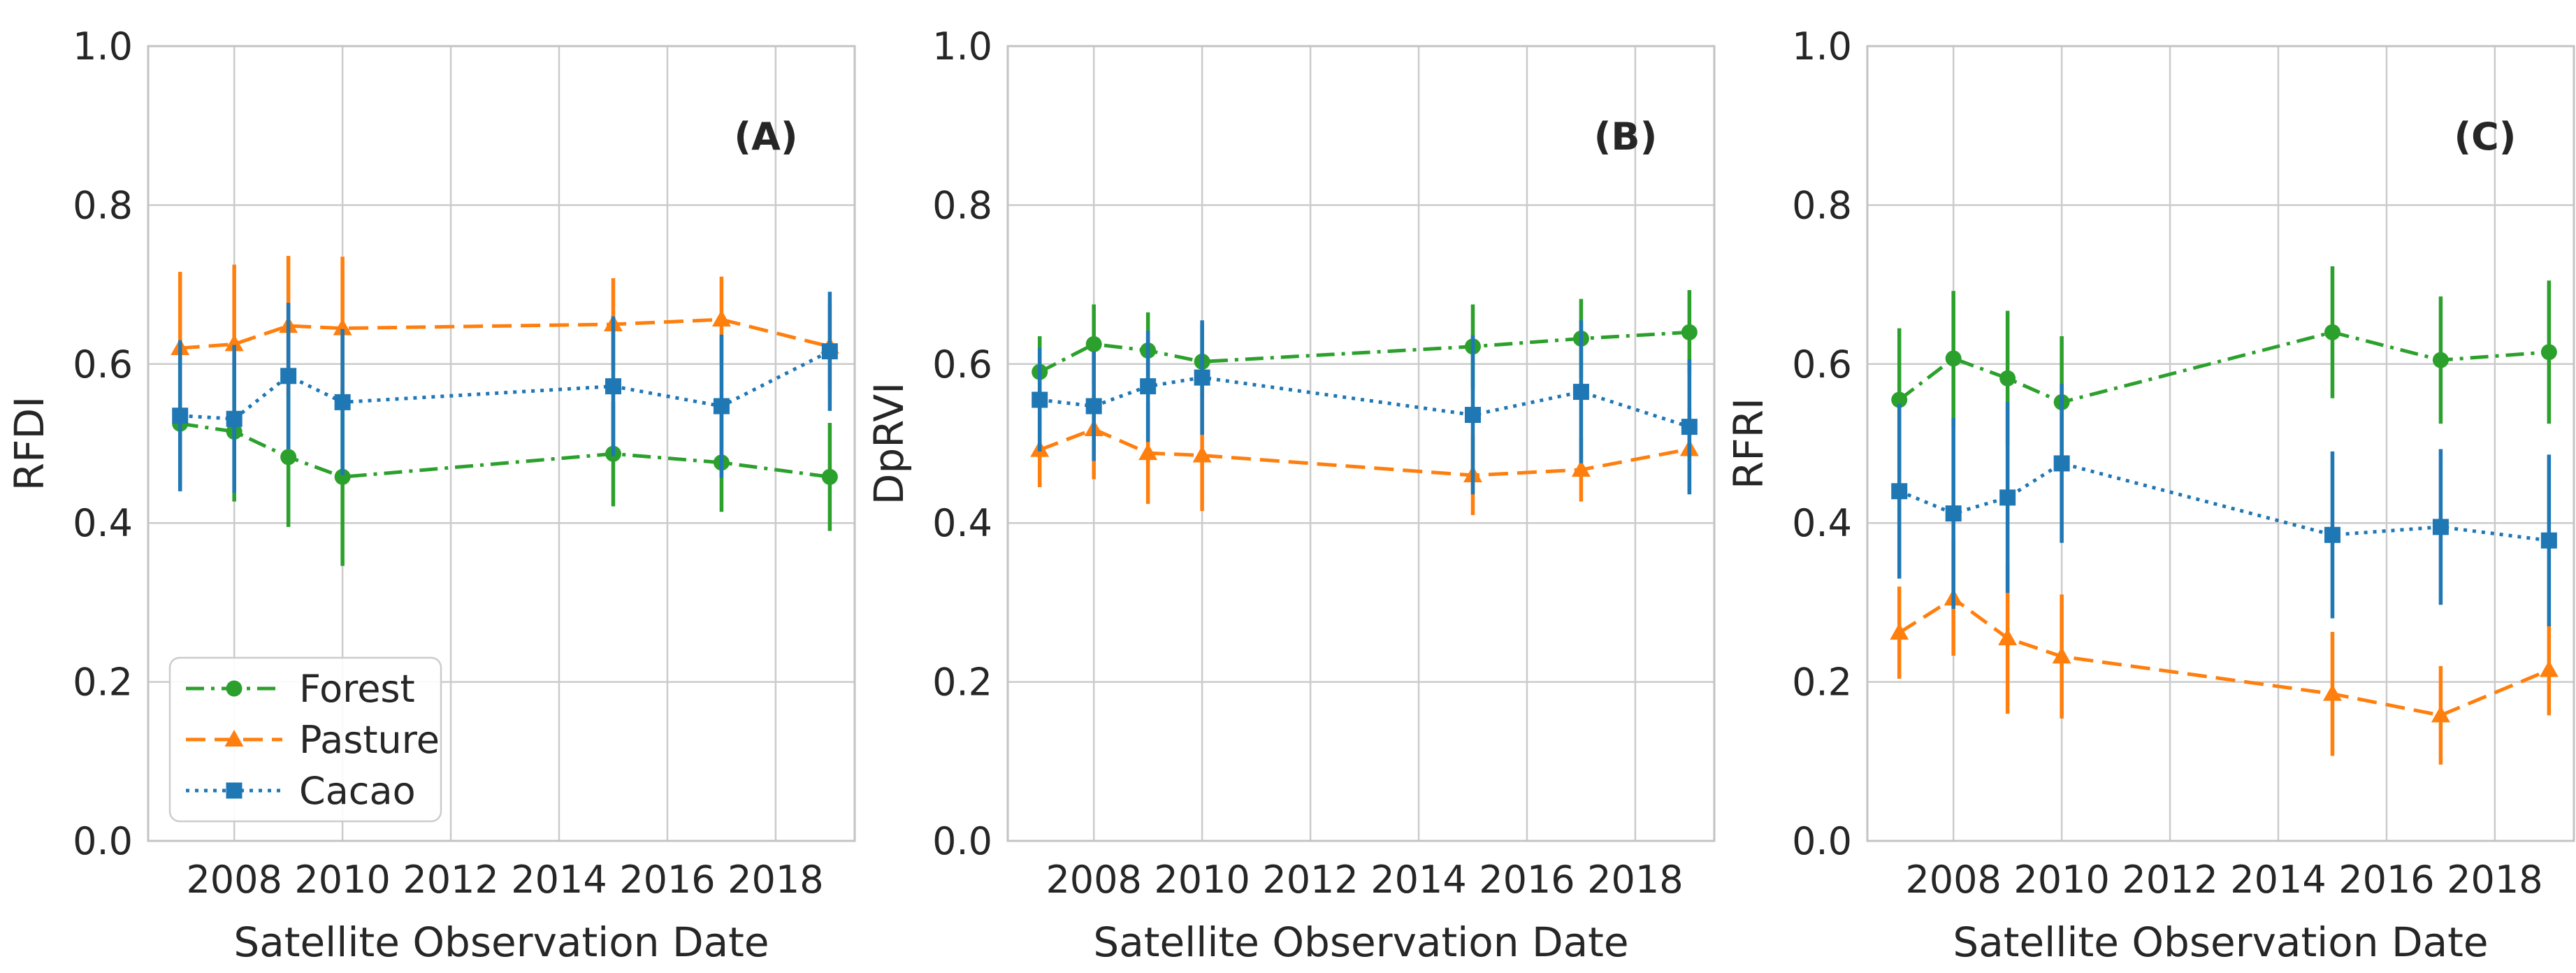 This screenshot has width=2576, height=973. Describe the element at coordinates (1748, 443) in the screenshot. I see `y-axis-title: RFRI` at that location.